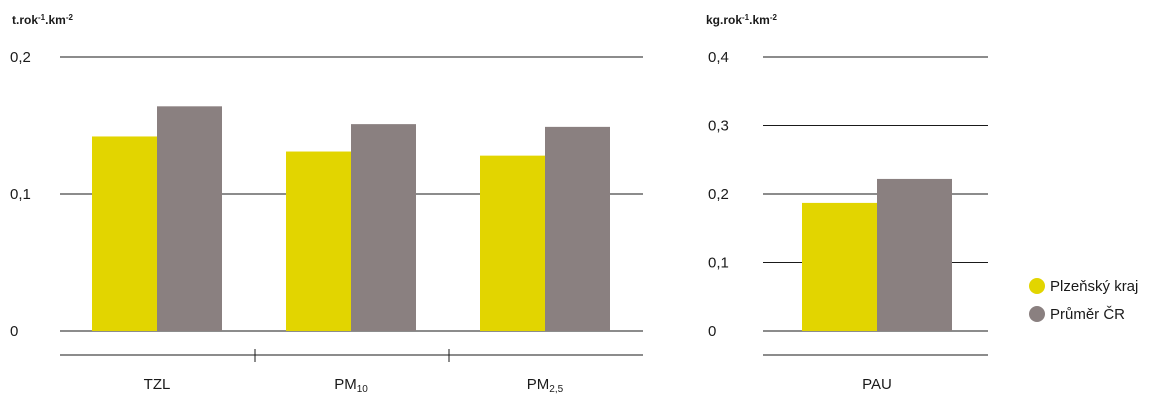  Describe the element at coordinates (1037, 286) in the screenshot. I see `legend-swatch-plzensky-kraj` at that location.